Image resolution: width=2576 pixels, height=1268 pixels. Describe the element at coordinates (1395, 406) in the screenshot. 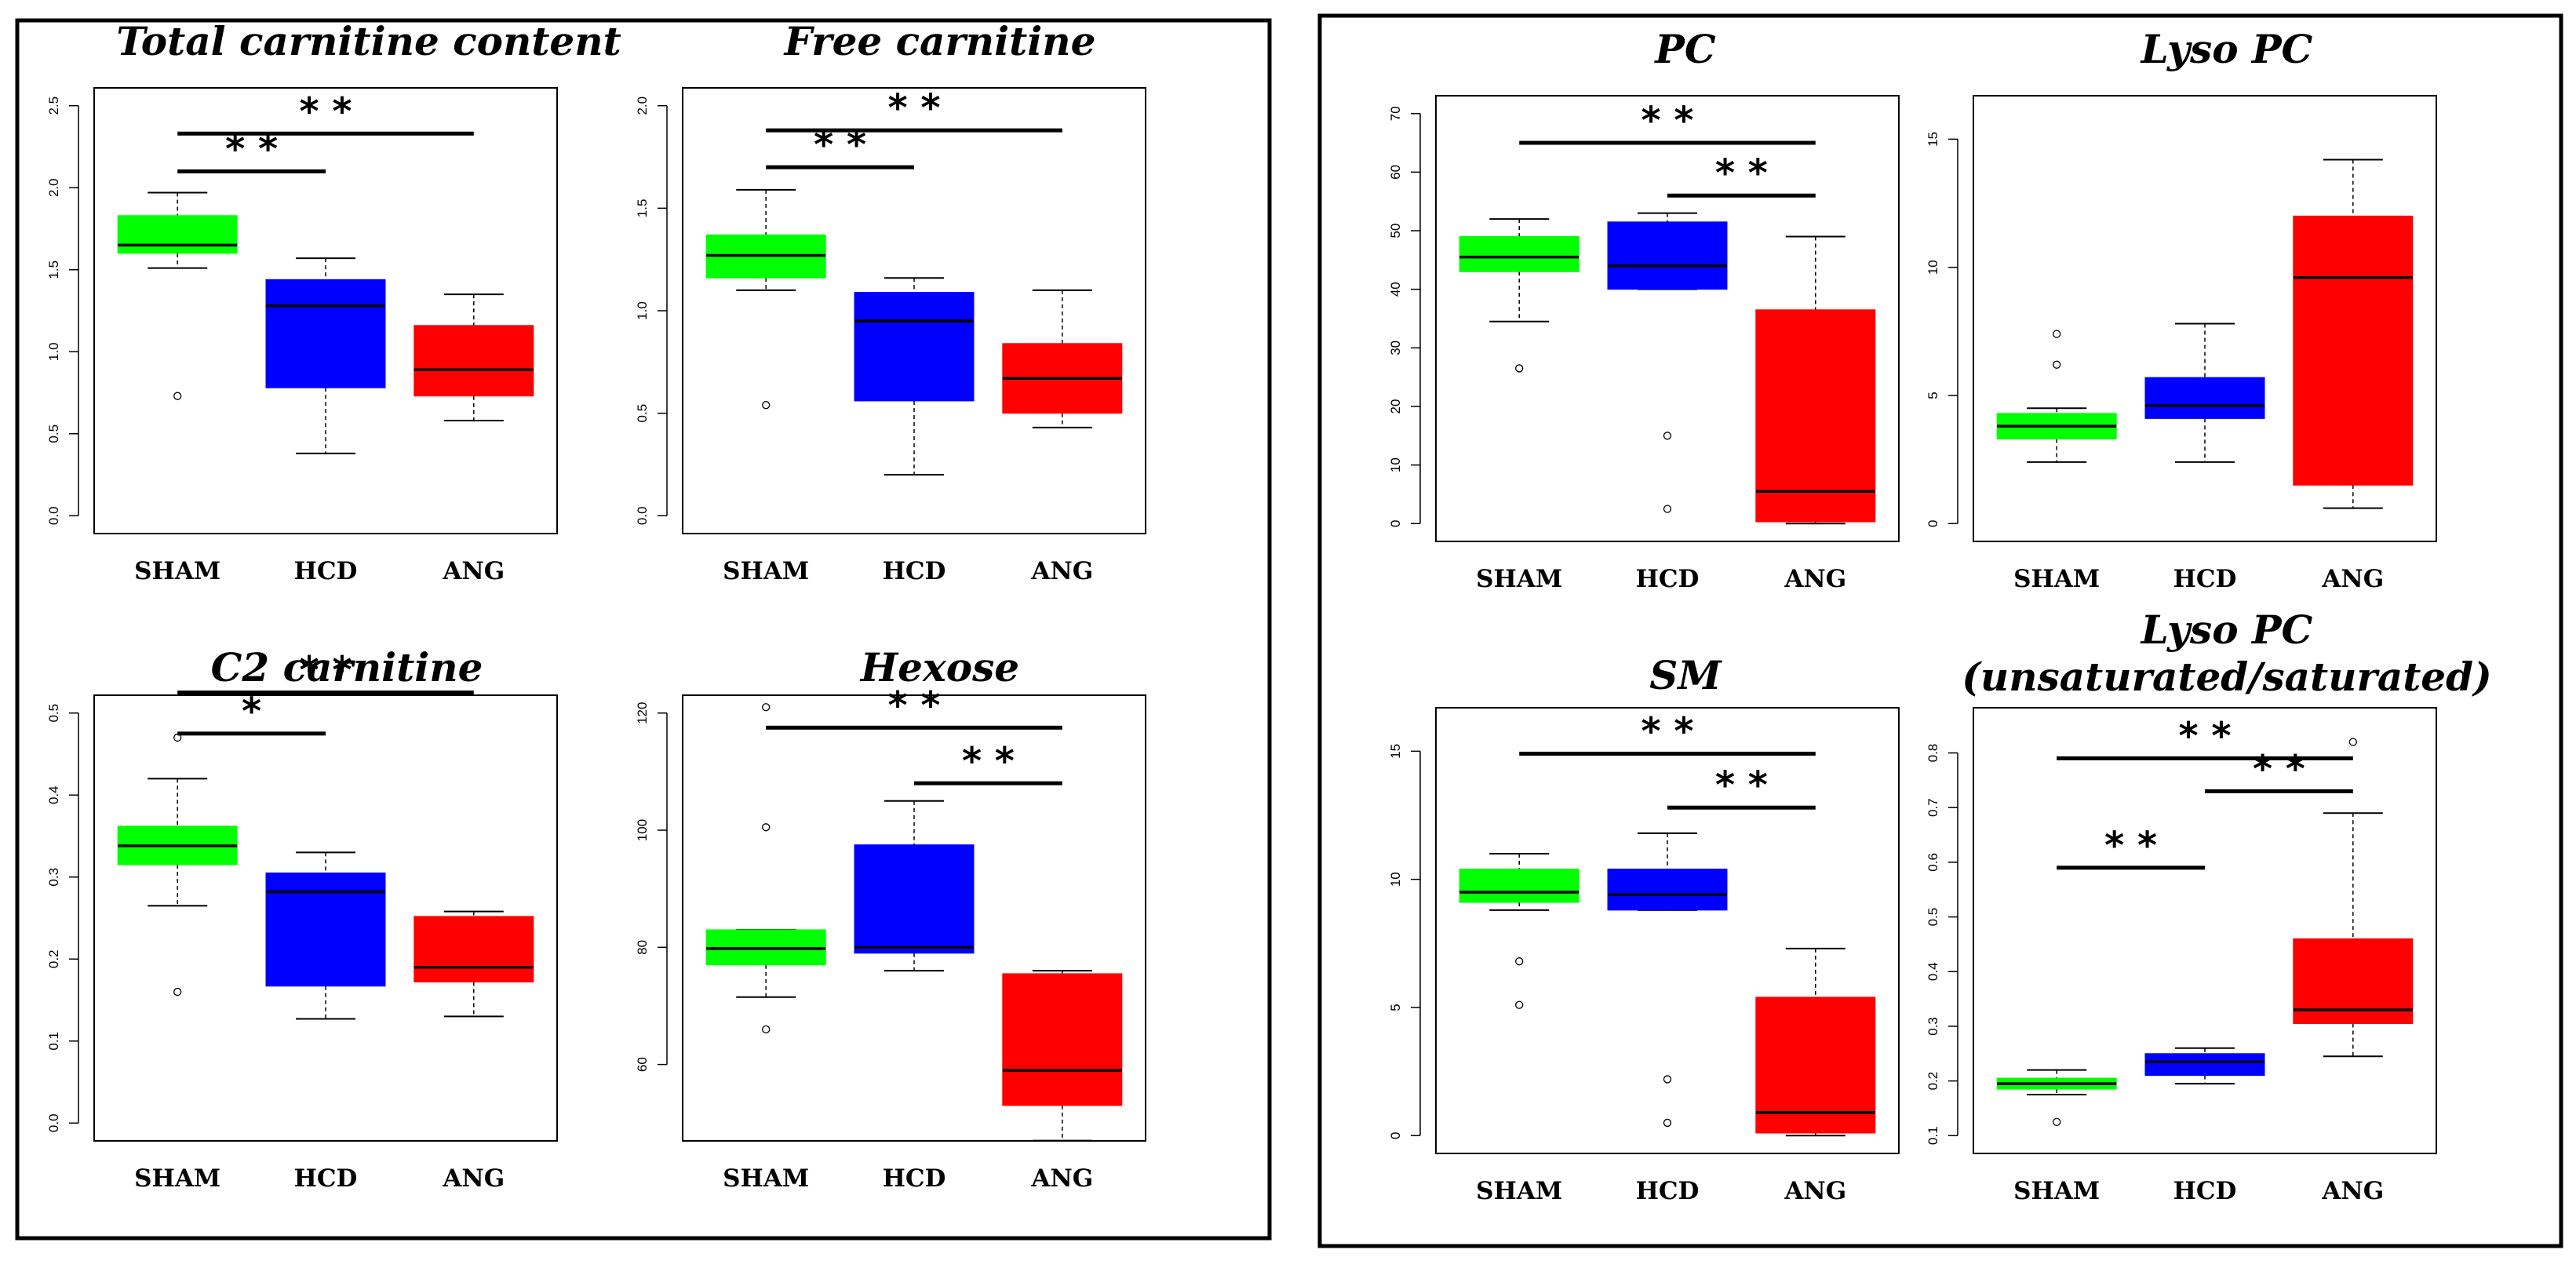

I see `y-tick-label: 20` at that location.